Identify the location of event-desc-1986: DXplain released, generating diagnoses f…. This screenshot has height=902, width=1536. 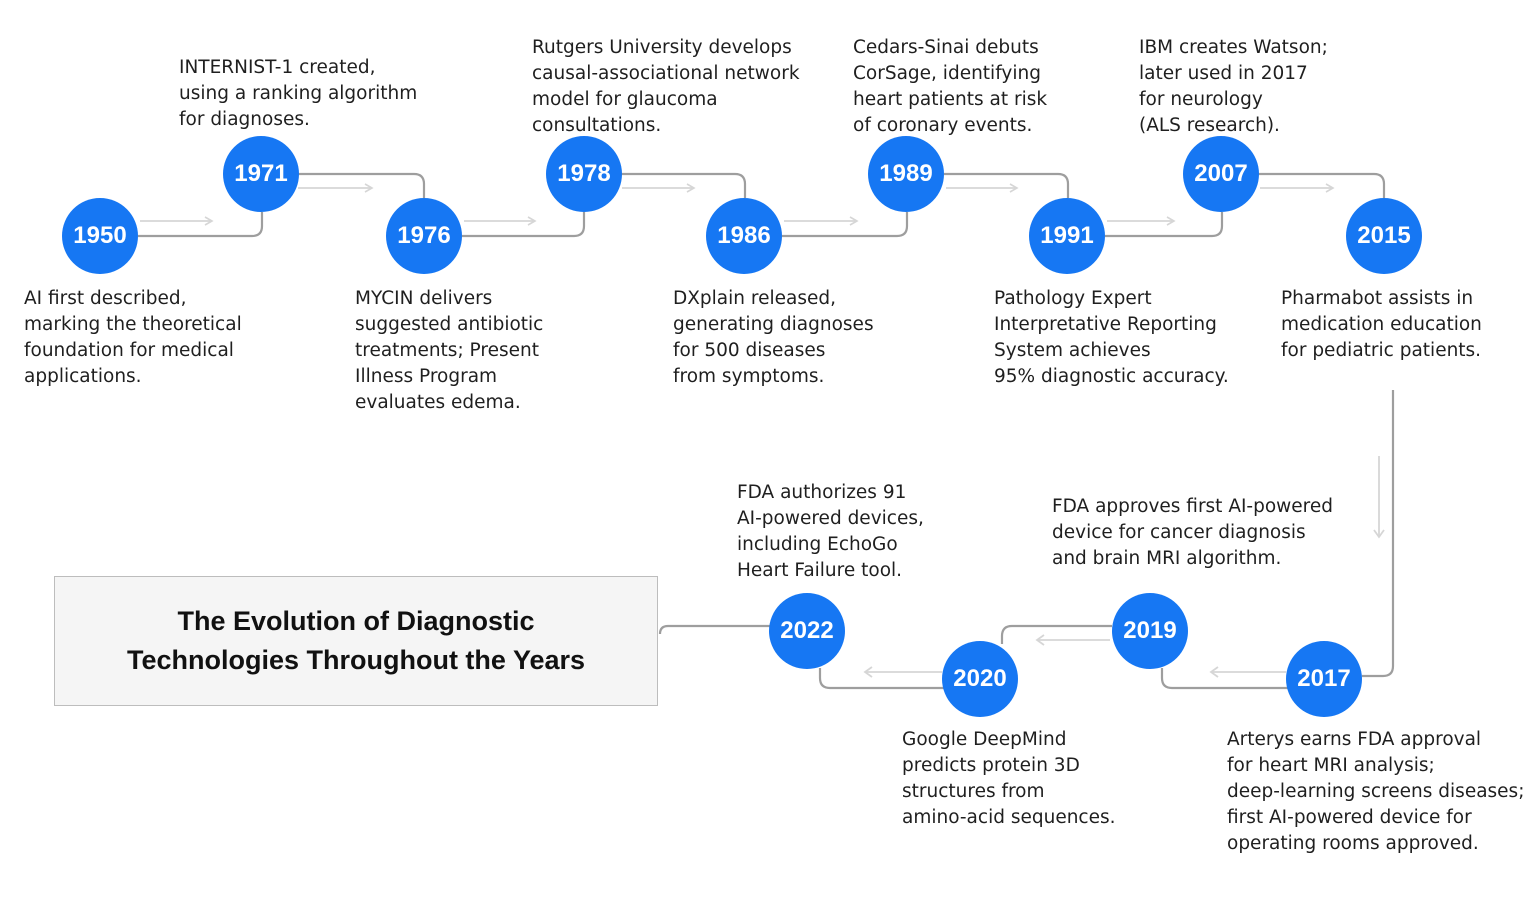
(773, 337).